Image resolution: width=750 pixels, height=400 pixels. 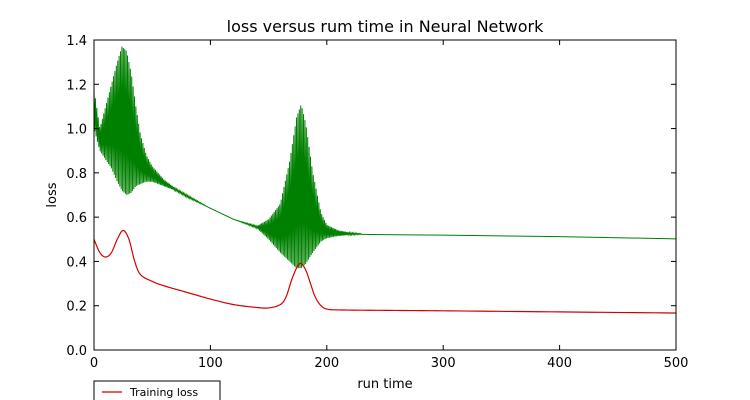 I want to click on legend-label-training-loss: Training loss, so click(x=163, y=392).